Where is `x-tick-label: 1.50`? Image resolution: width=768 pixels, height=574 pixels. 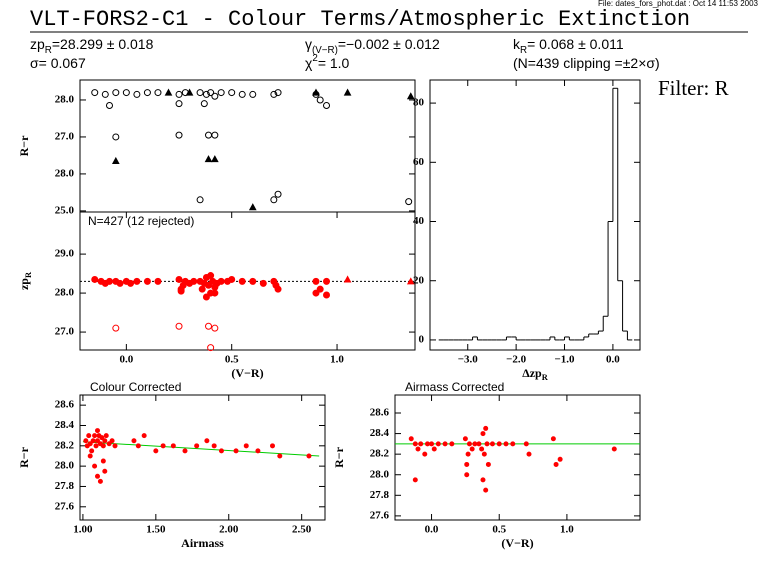 x-tick-label: 1.50 is located at coordinates (156, 530).